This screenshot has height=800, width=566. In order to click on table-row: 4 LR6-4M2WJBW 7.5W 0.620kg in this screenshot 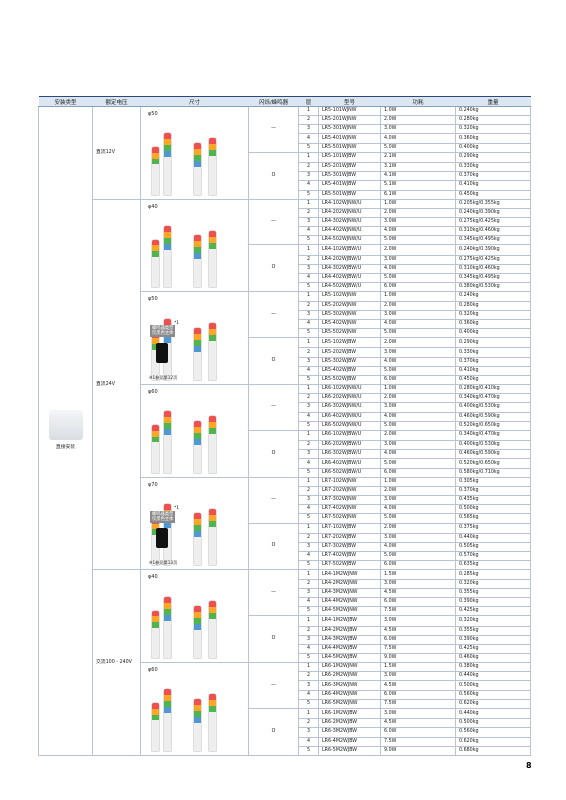, I will do `click(285, 741)`.